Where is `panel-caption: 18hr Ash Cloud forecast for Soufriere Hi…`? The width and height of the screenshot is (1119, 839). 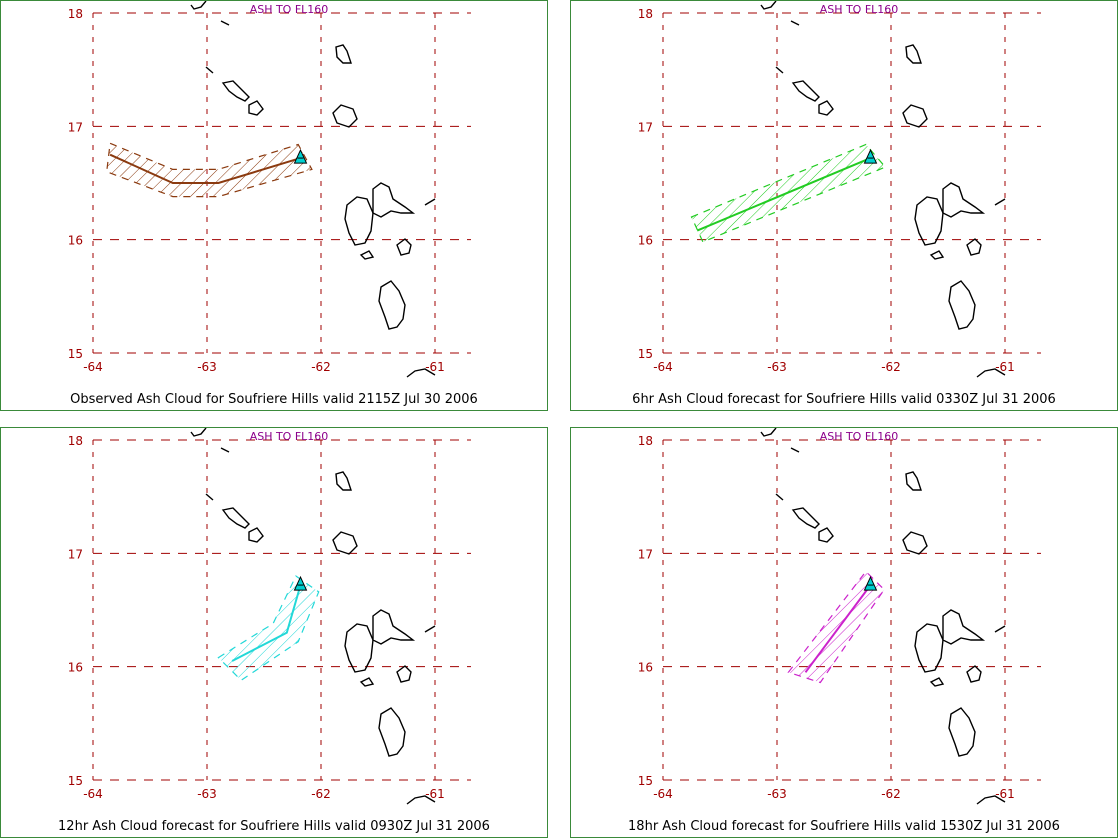
panel-caption: 18hr Ash Cloud forecast for Soufriere Hi… is located at coordinates (844, 826).